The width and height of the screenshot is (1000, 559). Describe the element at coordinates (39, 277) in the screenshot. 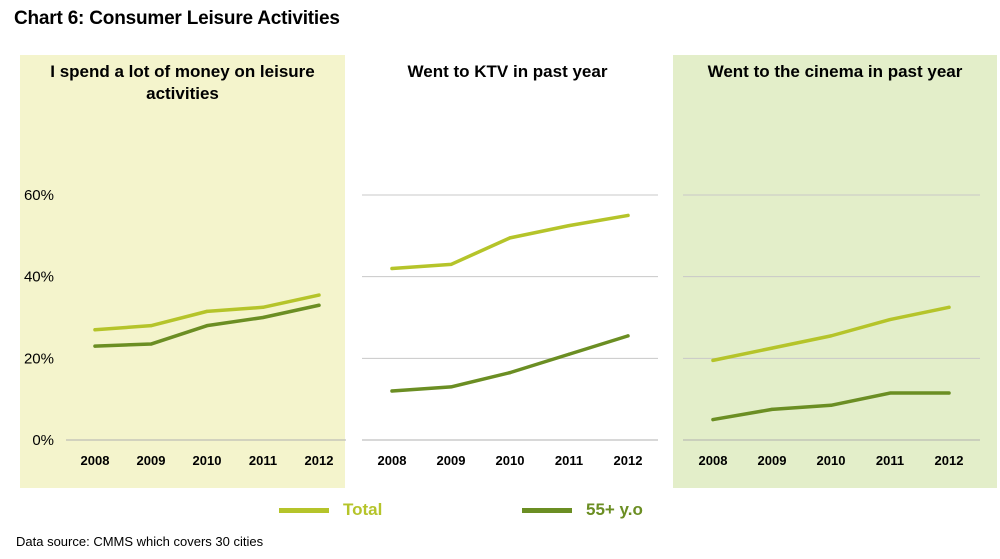

I see `y-tick-label: 40%` at that location.